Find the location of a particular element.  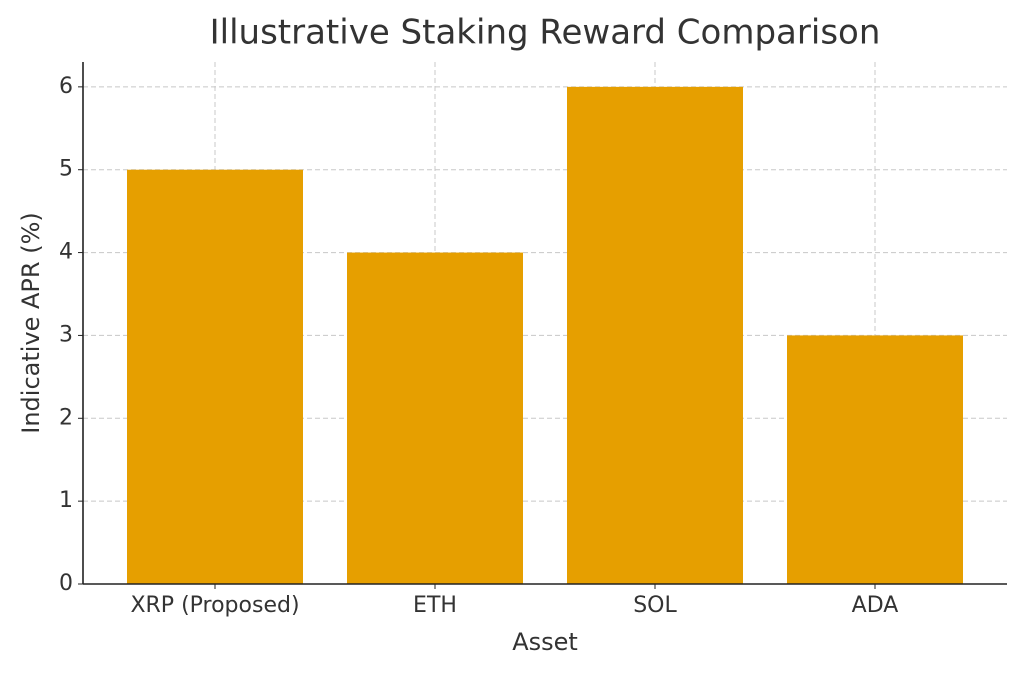

y-tick-label: 0 is located at coordinates (66, 583).